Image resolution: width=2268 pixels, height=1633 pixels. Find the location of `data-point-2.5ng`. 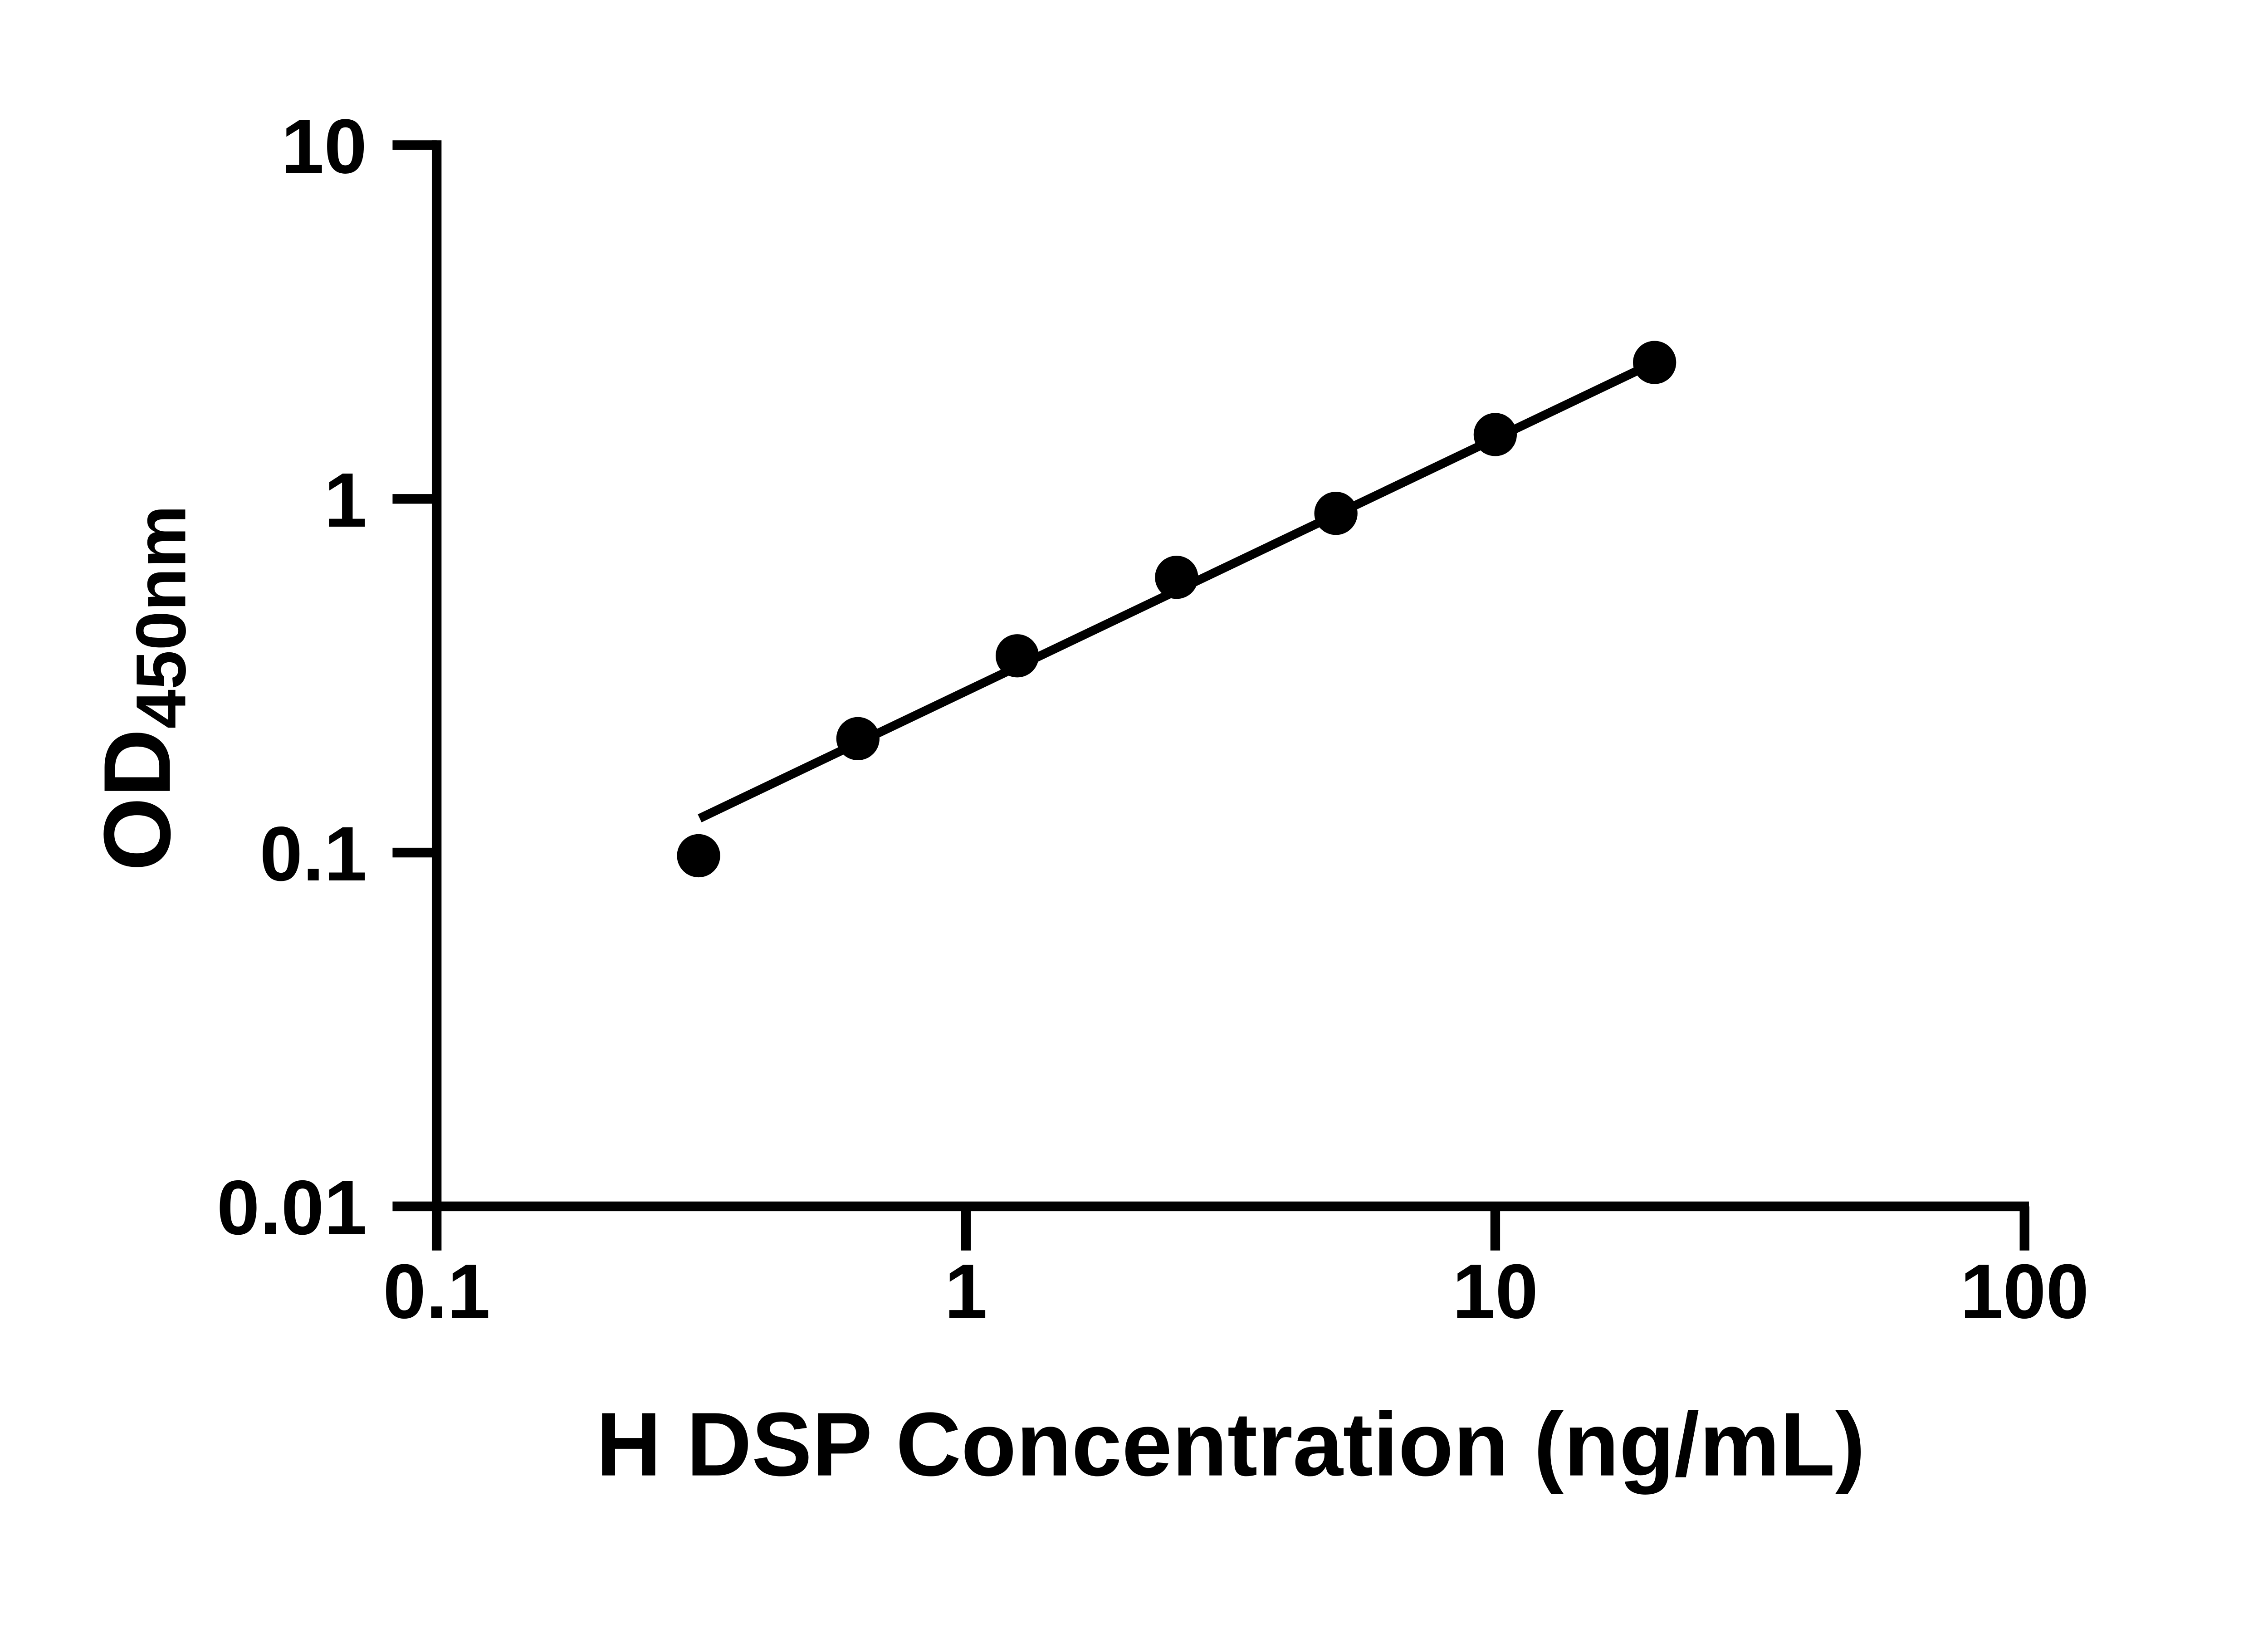

data-point-2.5ng is located at coordinates (1176, 577).